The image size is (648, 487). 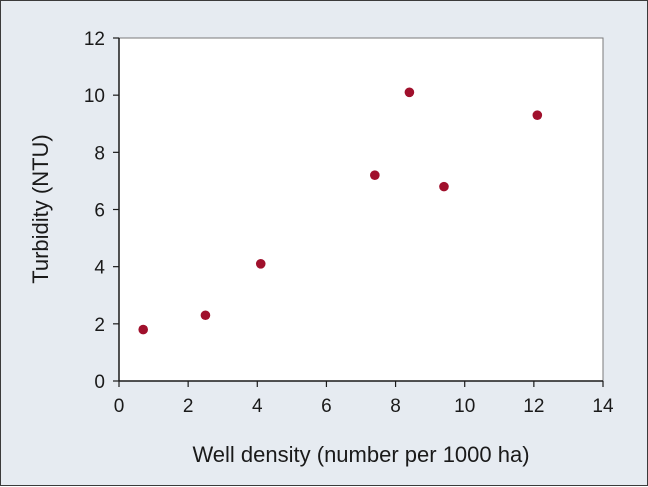 What do you see at coordinates (603, 406) in the screenshot?
I see `x-tick-label: 14` at bounding box center [603, 406].